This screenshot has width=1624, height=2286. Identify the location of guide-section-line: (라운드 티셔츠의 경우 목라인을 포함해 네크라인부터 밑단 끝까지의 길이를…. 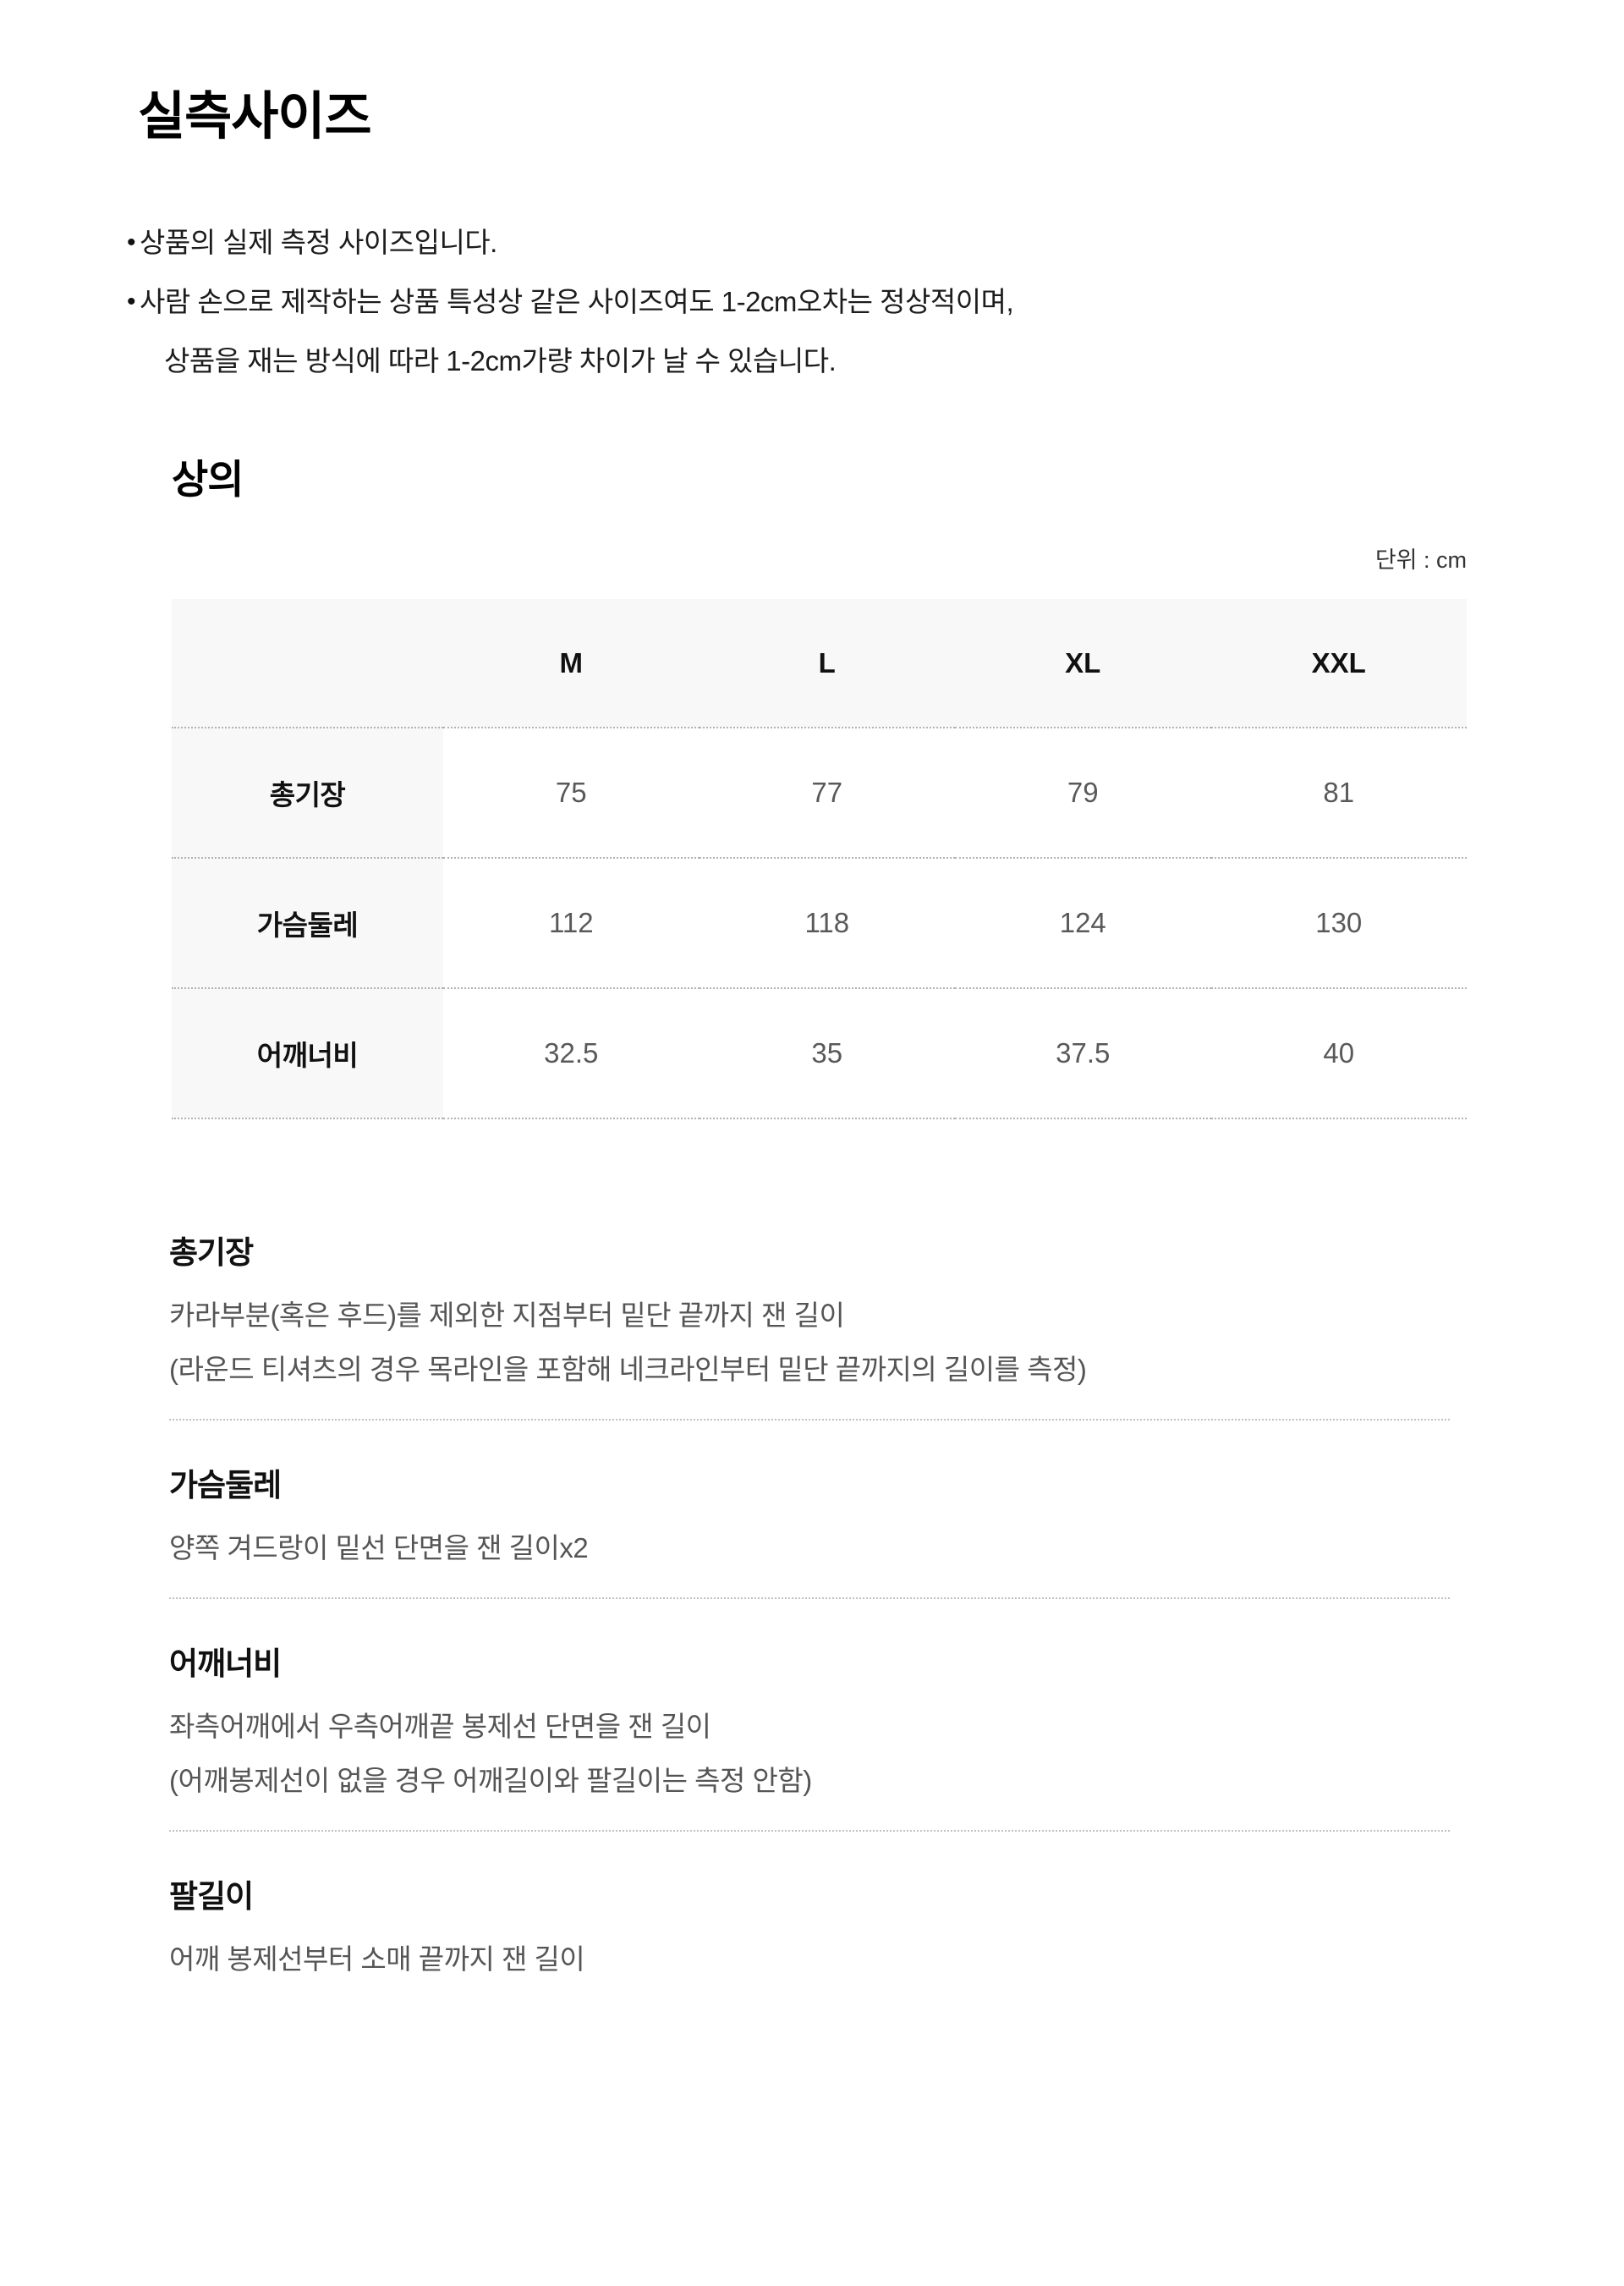
(628, 1369).